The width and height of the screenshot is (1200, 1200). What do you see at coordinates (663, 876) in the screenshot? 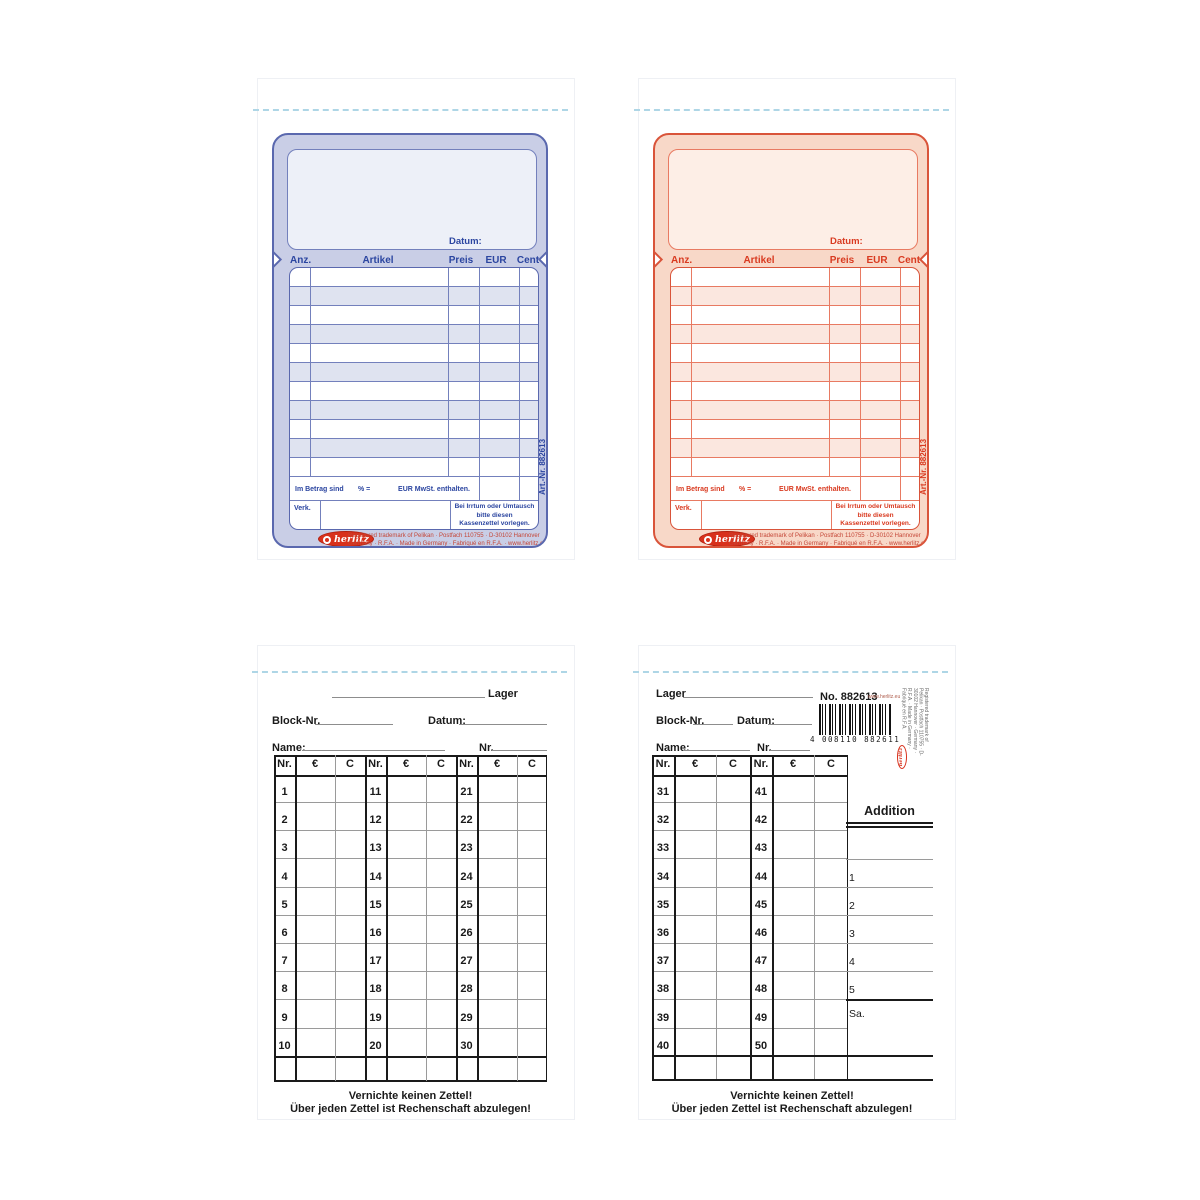
I see `row-number: 34` at bounding box center [663, 876].